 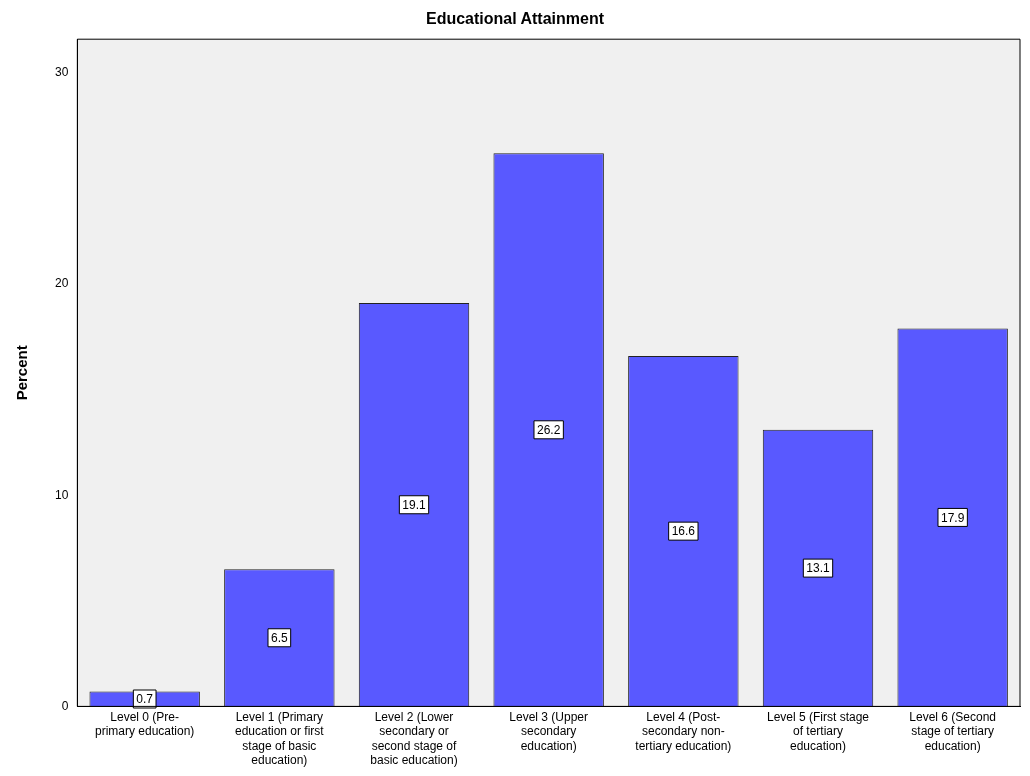 I want to click on y-tick-label: 0, so click(x=65, y=705).